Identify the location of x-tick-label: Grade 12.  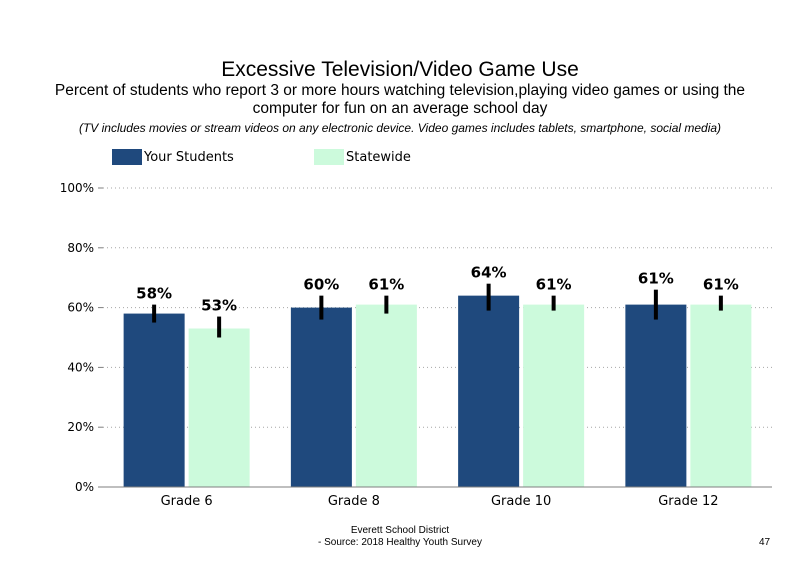
(688, 501).